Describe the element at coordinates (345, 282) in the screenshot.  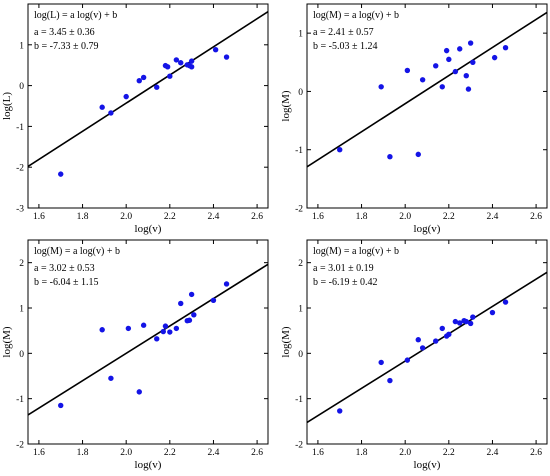
I see `intercept-text: b = -6.19 ± 0.42` at that location.